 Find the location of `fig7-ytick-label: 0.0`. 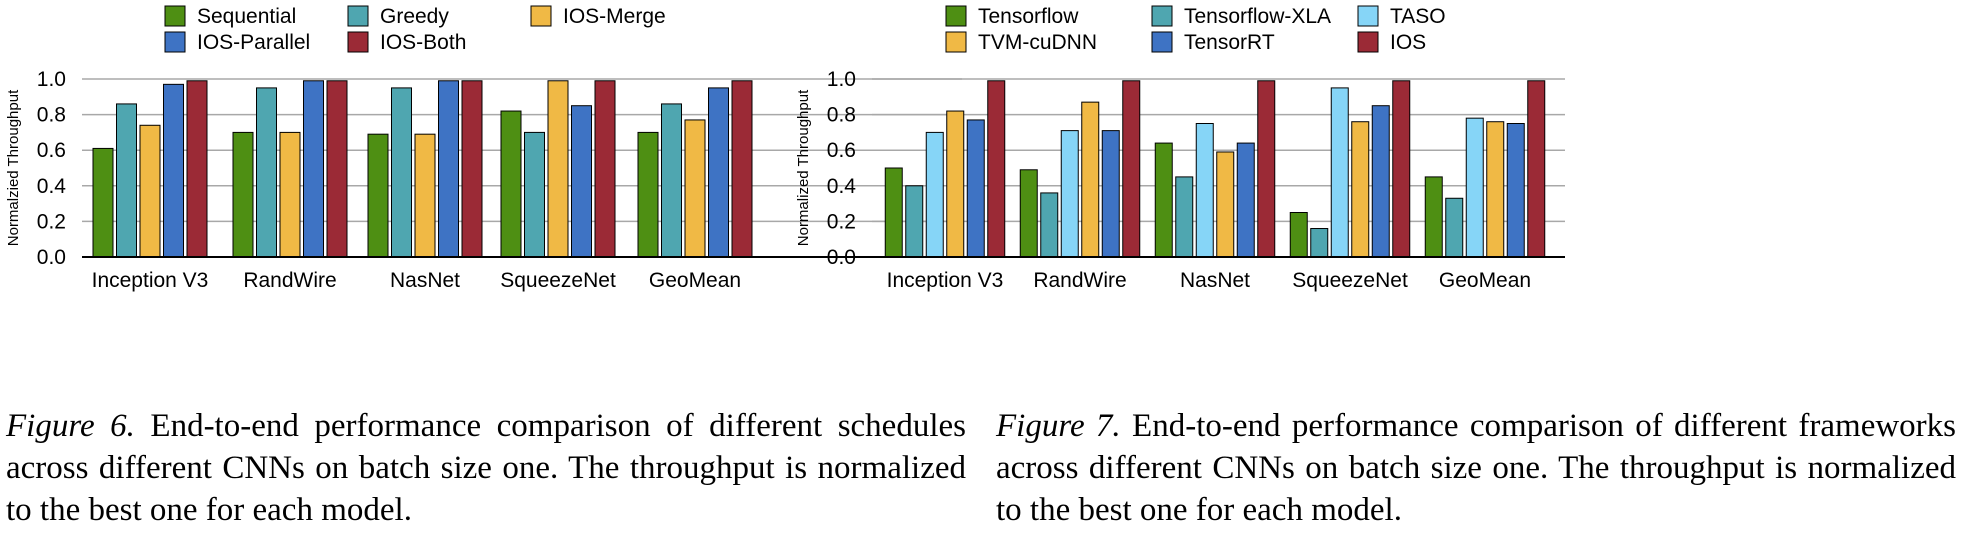

fig7-ytick-label: 0.0 is located at coordinates (841, 257).